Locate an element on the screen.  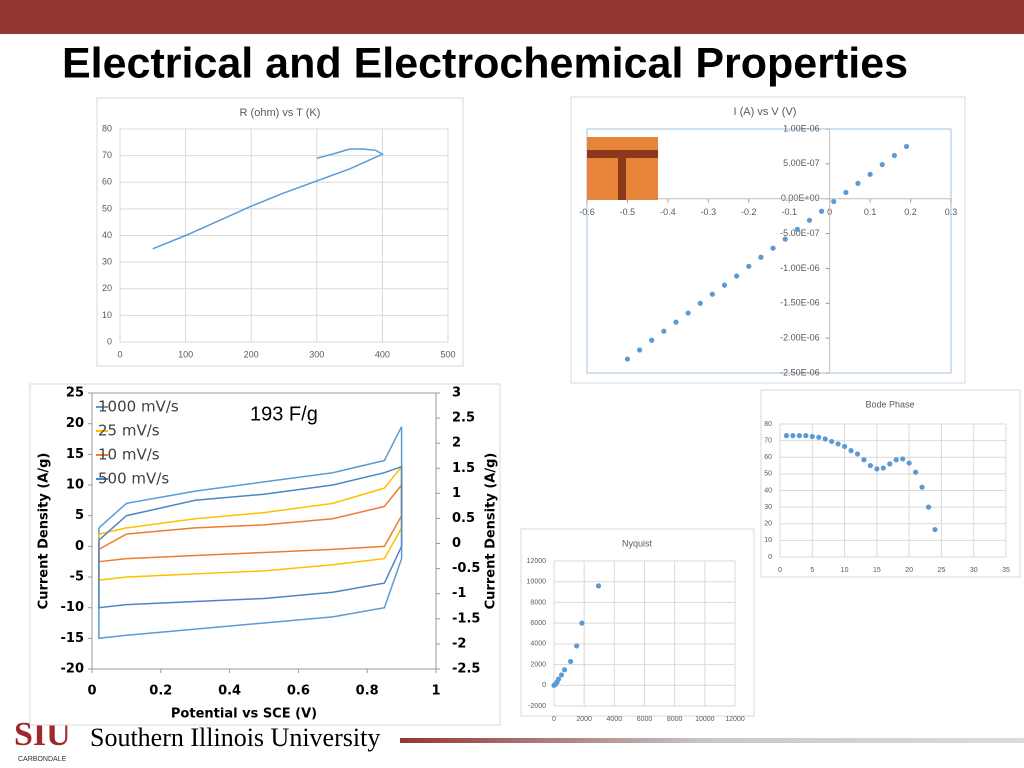
y2-tick-label: -2 is located at coordinates (459, 643).